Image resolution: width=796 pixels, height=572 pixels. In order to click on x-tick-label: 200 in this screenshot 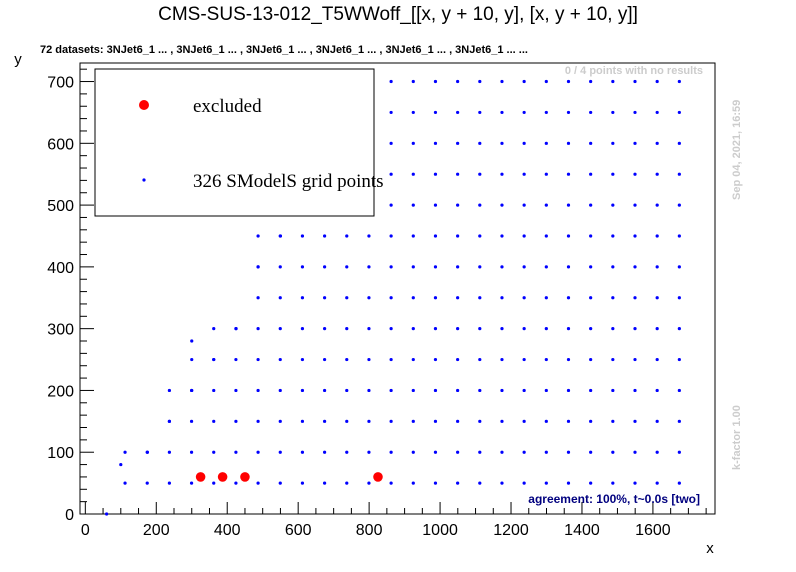, I will do `click(156, 530)`.